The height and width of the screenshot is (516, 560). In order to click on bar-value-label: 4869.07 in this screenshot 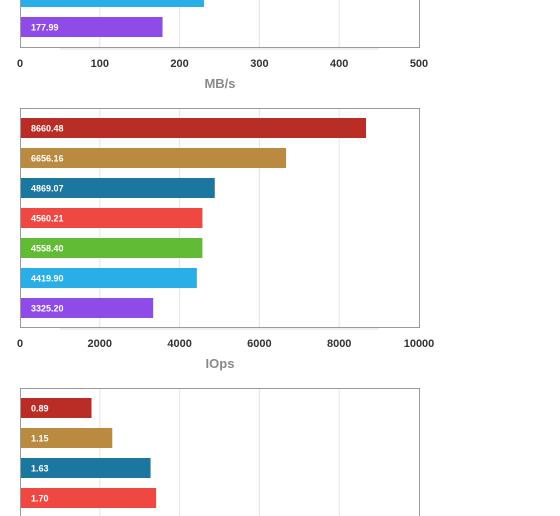, I will do `click(47, 189)`.